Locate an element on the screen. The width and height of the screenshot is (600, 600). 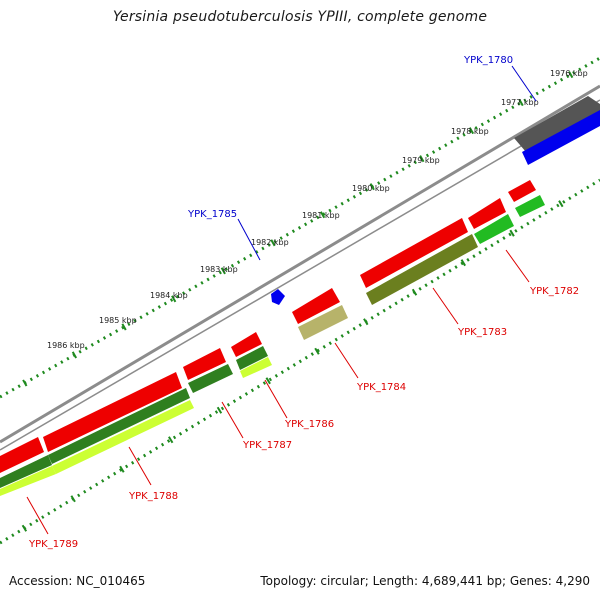
gene-feature-1788-cds is located at coordinates (112, 412).